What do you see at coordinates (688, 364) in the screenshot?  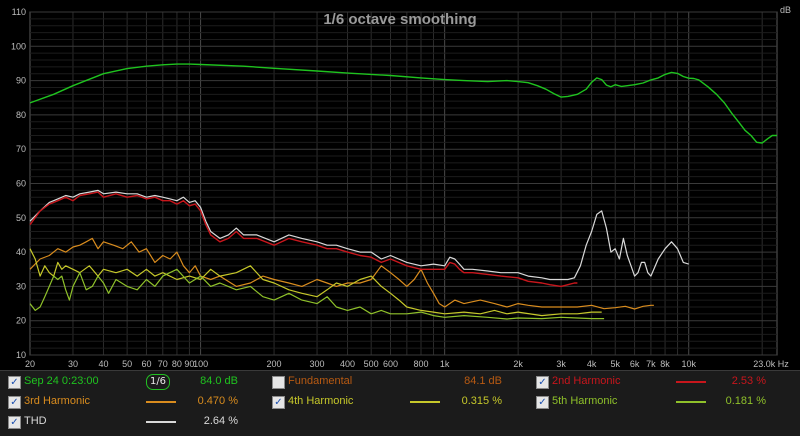 I see `x-tick-label: 10k` at bounding box center [688, 364].